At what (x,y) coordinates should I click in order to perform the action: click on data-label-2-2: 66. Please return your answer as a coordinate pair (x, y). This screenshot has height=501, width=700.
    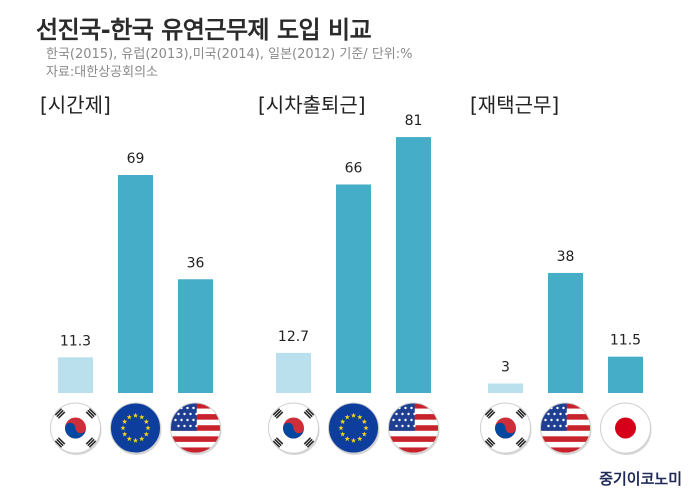
    Looking at the image, I should click on (354, 168).